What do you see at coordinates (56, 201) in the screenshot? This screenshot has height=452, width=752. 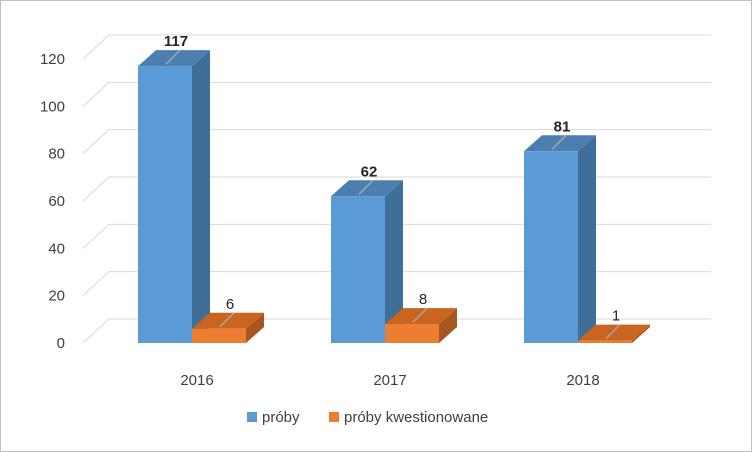 I see `y-tick-label: 60` at bounding box center [56, 201].